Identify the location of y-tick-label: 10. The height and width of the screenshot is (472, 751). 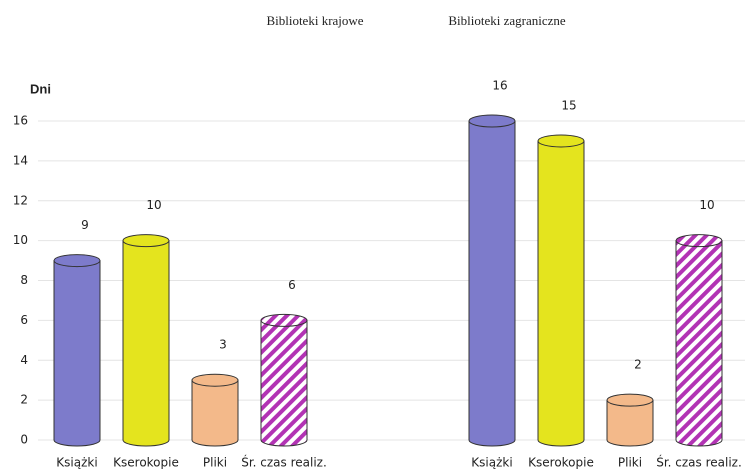
(20, 240).